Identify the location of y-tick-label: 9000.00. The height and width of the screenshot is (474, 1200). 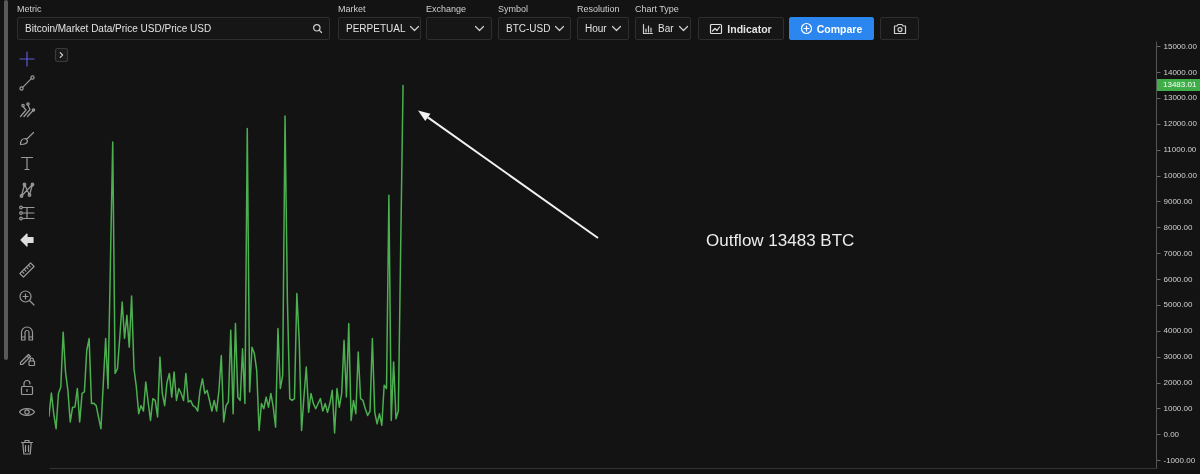
(1178, 201).